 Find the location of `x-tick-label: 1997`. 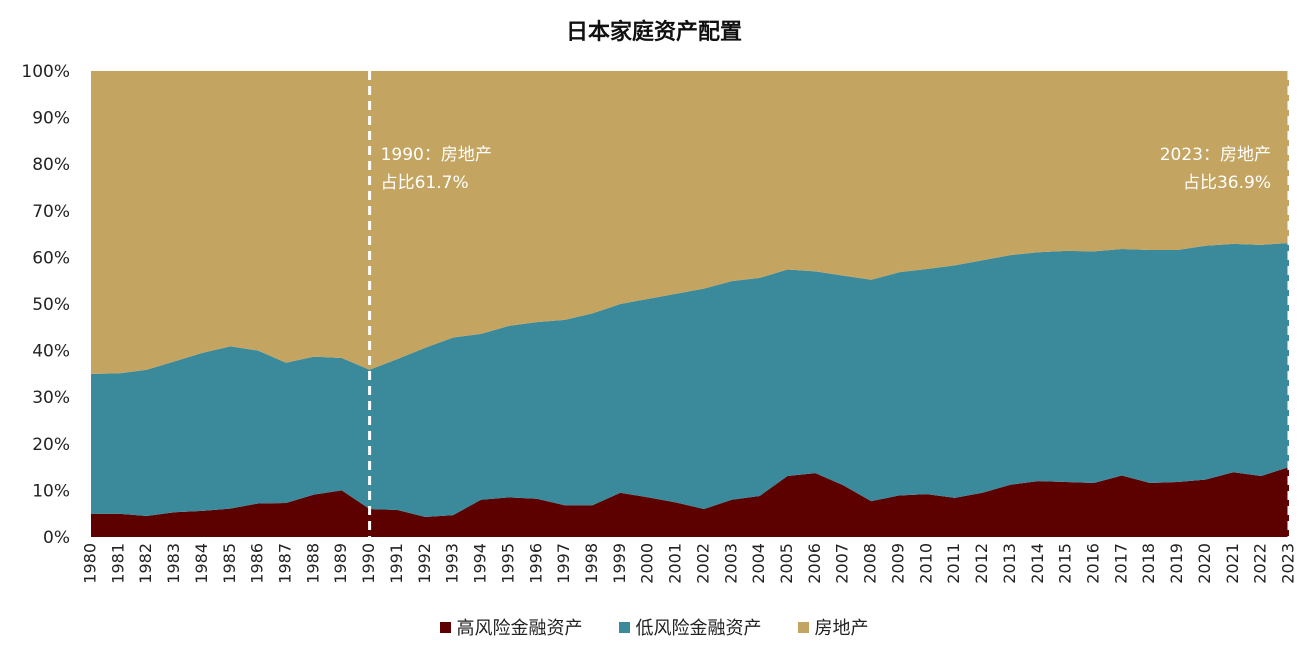

x-tick-label: 1997 is located at coordinates (563, 563).